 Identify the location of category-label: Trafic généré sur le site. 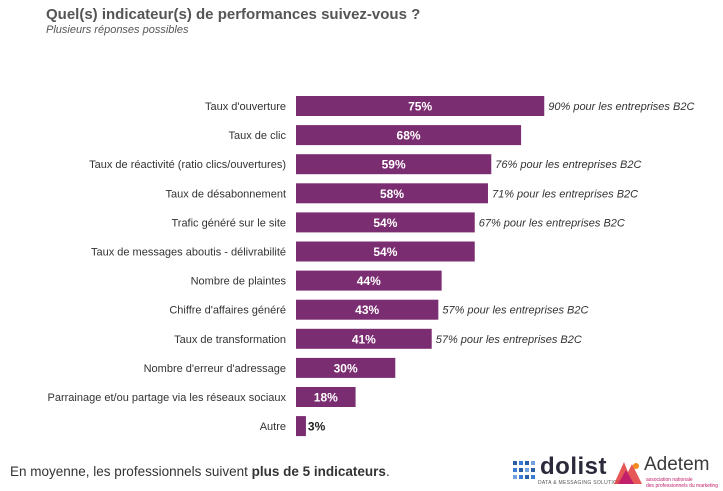
(228, 223).